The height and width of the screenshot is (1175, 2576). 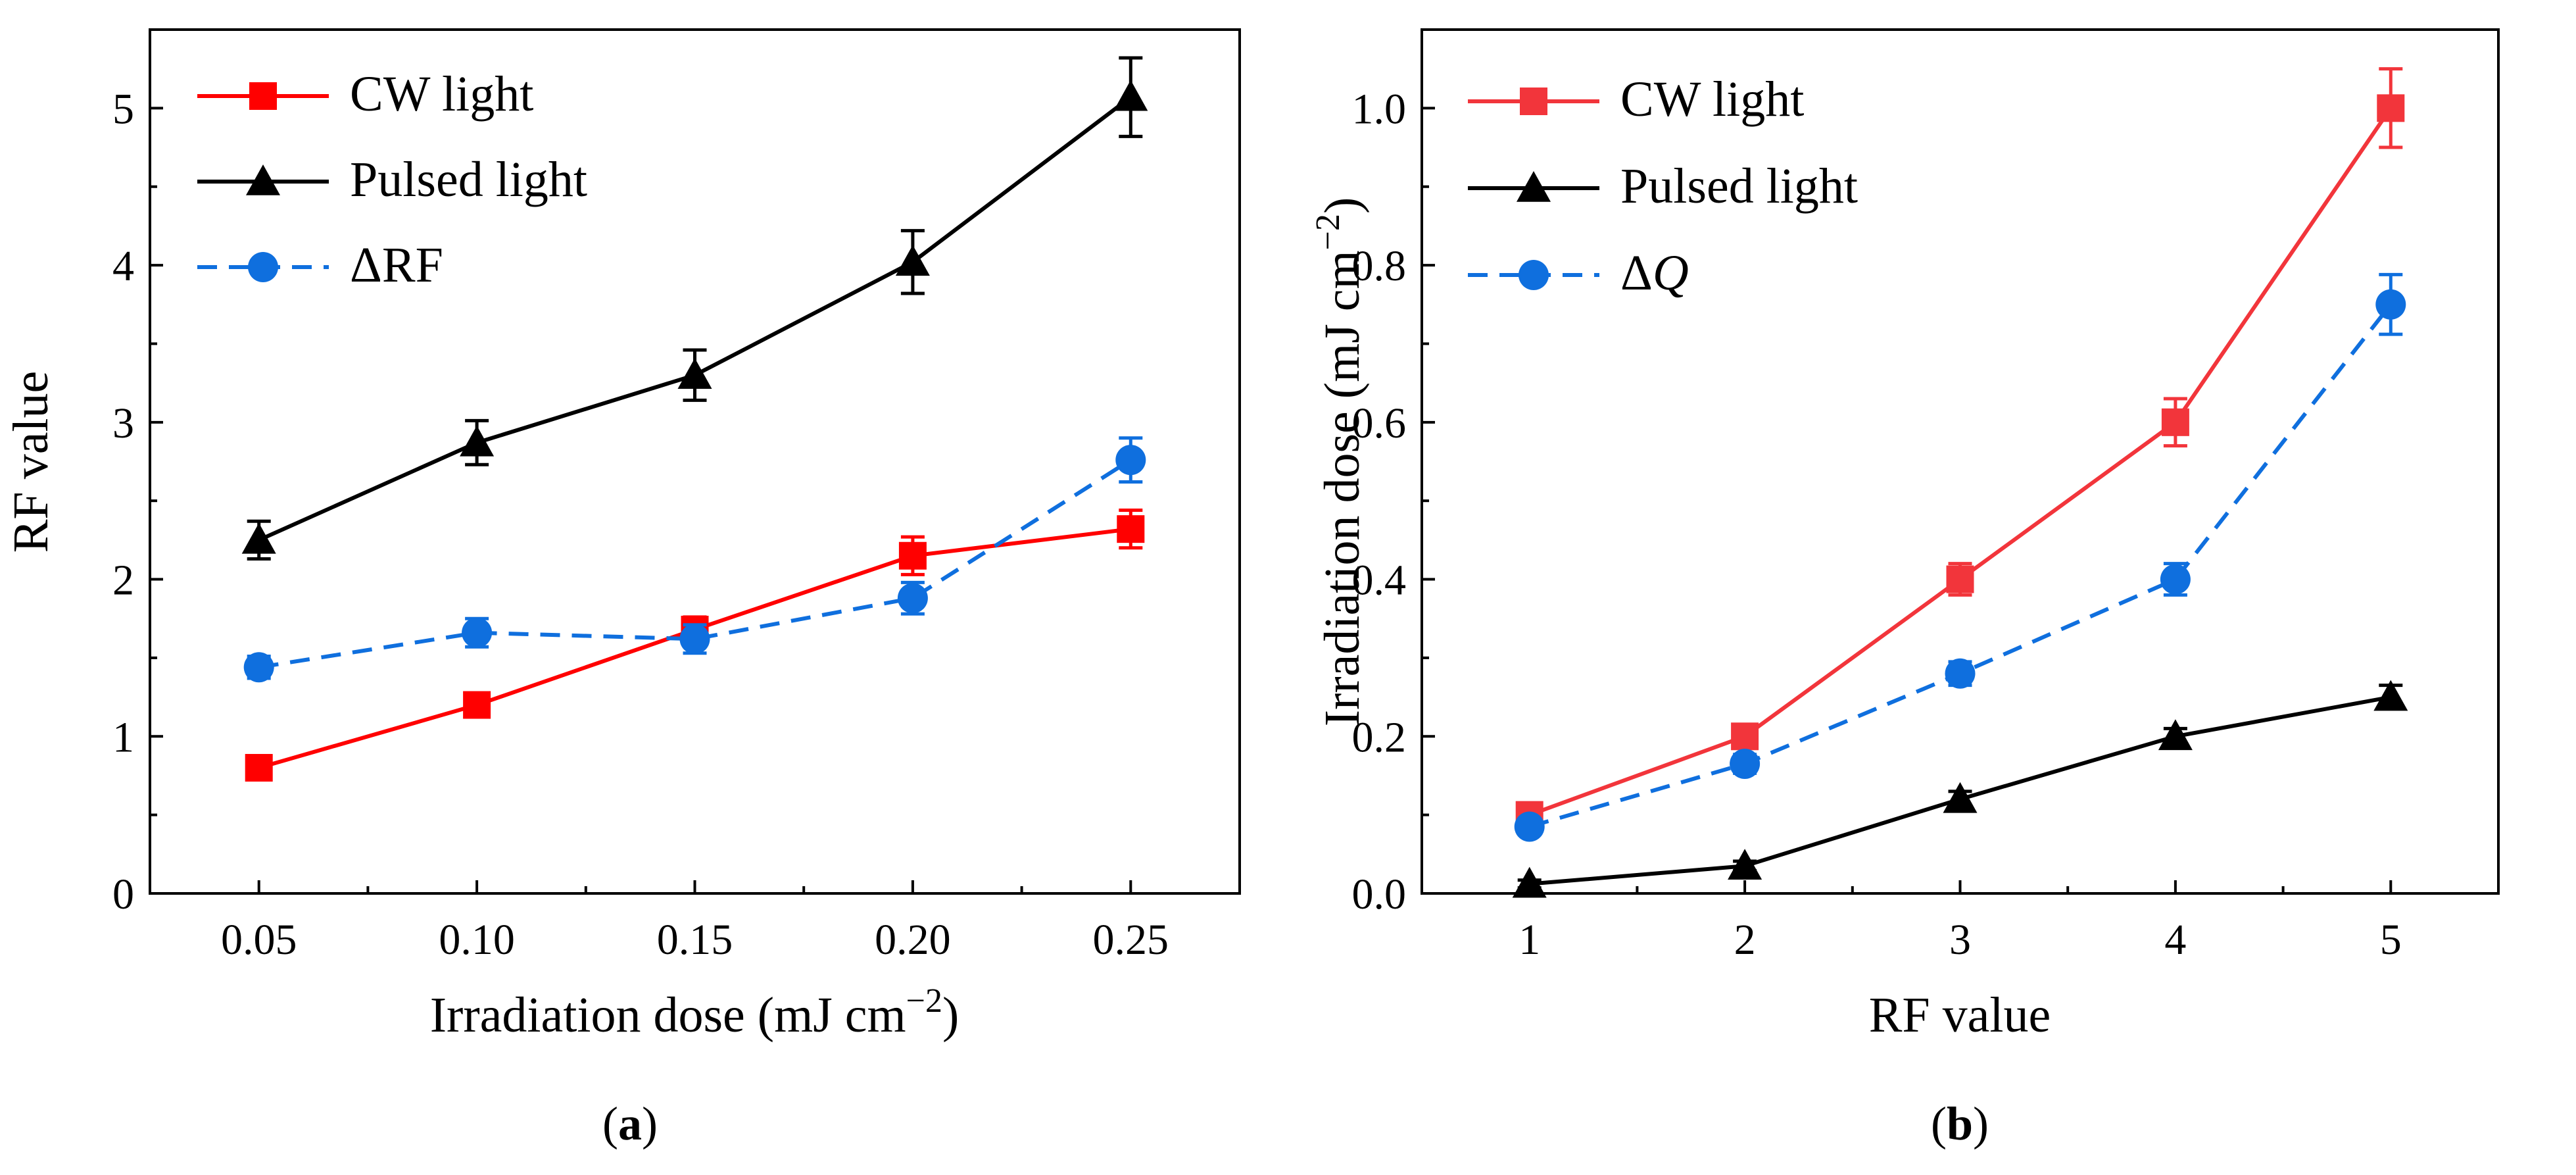 I want to click on panel-b-x-tick-label: 5, so click(x=2391, y=940).